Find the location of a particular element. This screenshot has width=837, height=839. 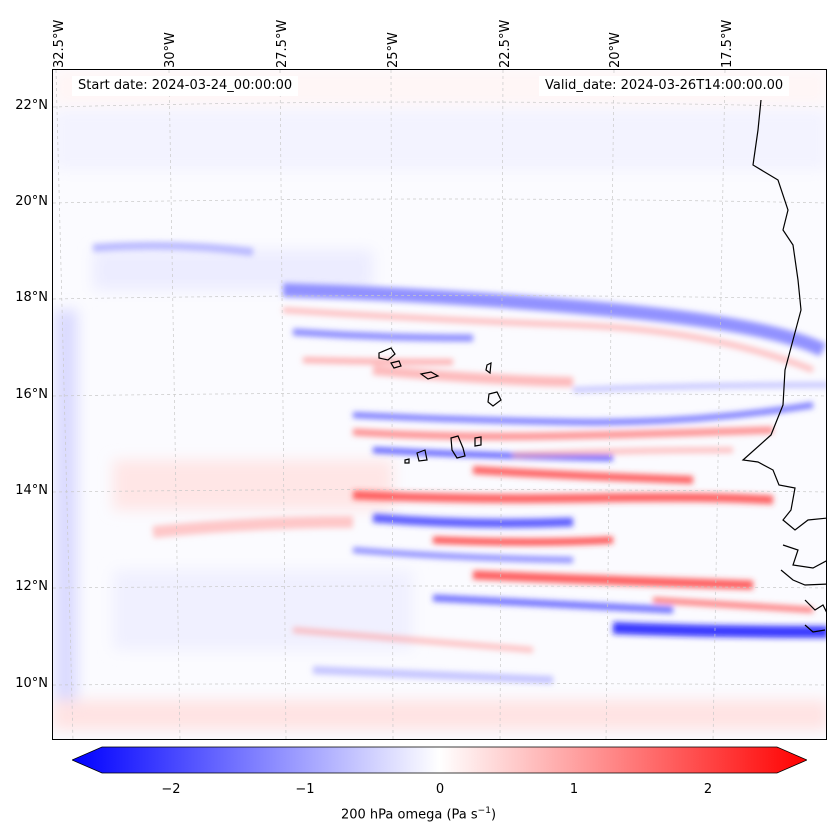

start-date-label: Start date: 2024-03-24_00:00:00 is located at coordinates (185, 86).